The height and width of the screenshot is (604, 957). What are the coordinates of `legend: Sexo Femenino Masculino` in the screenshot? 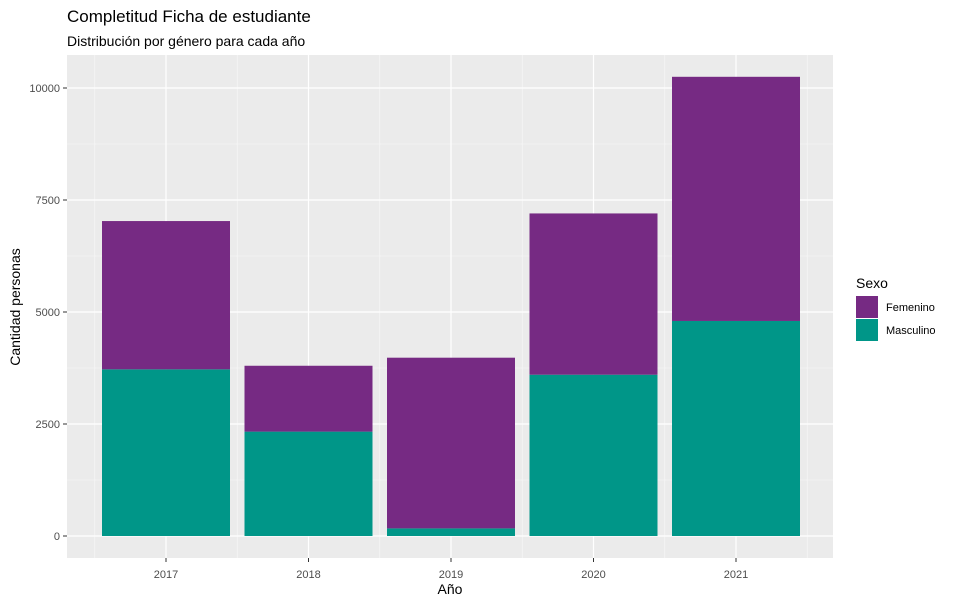 It's located at (896, 308).